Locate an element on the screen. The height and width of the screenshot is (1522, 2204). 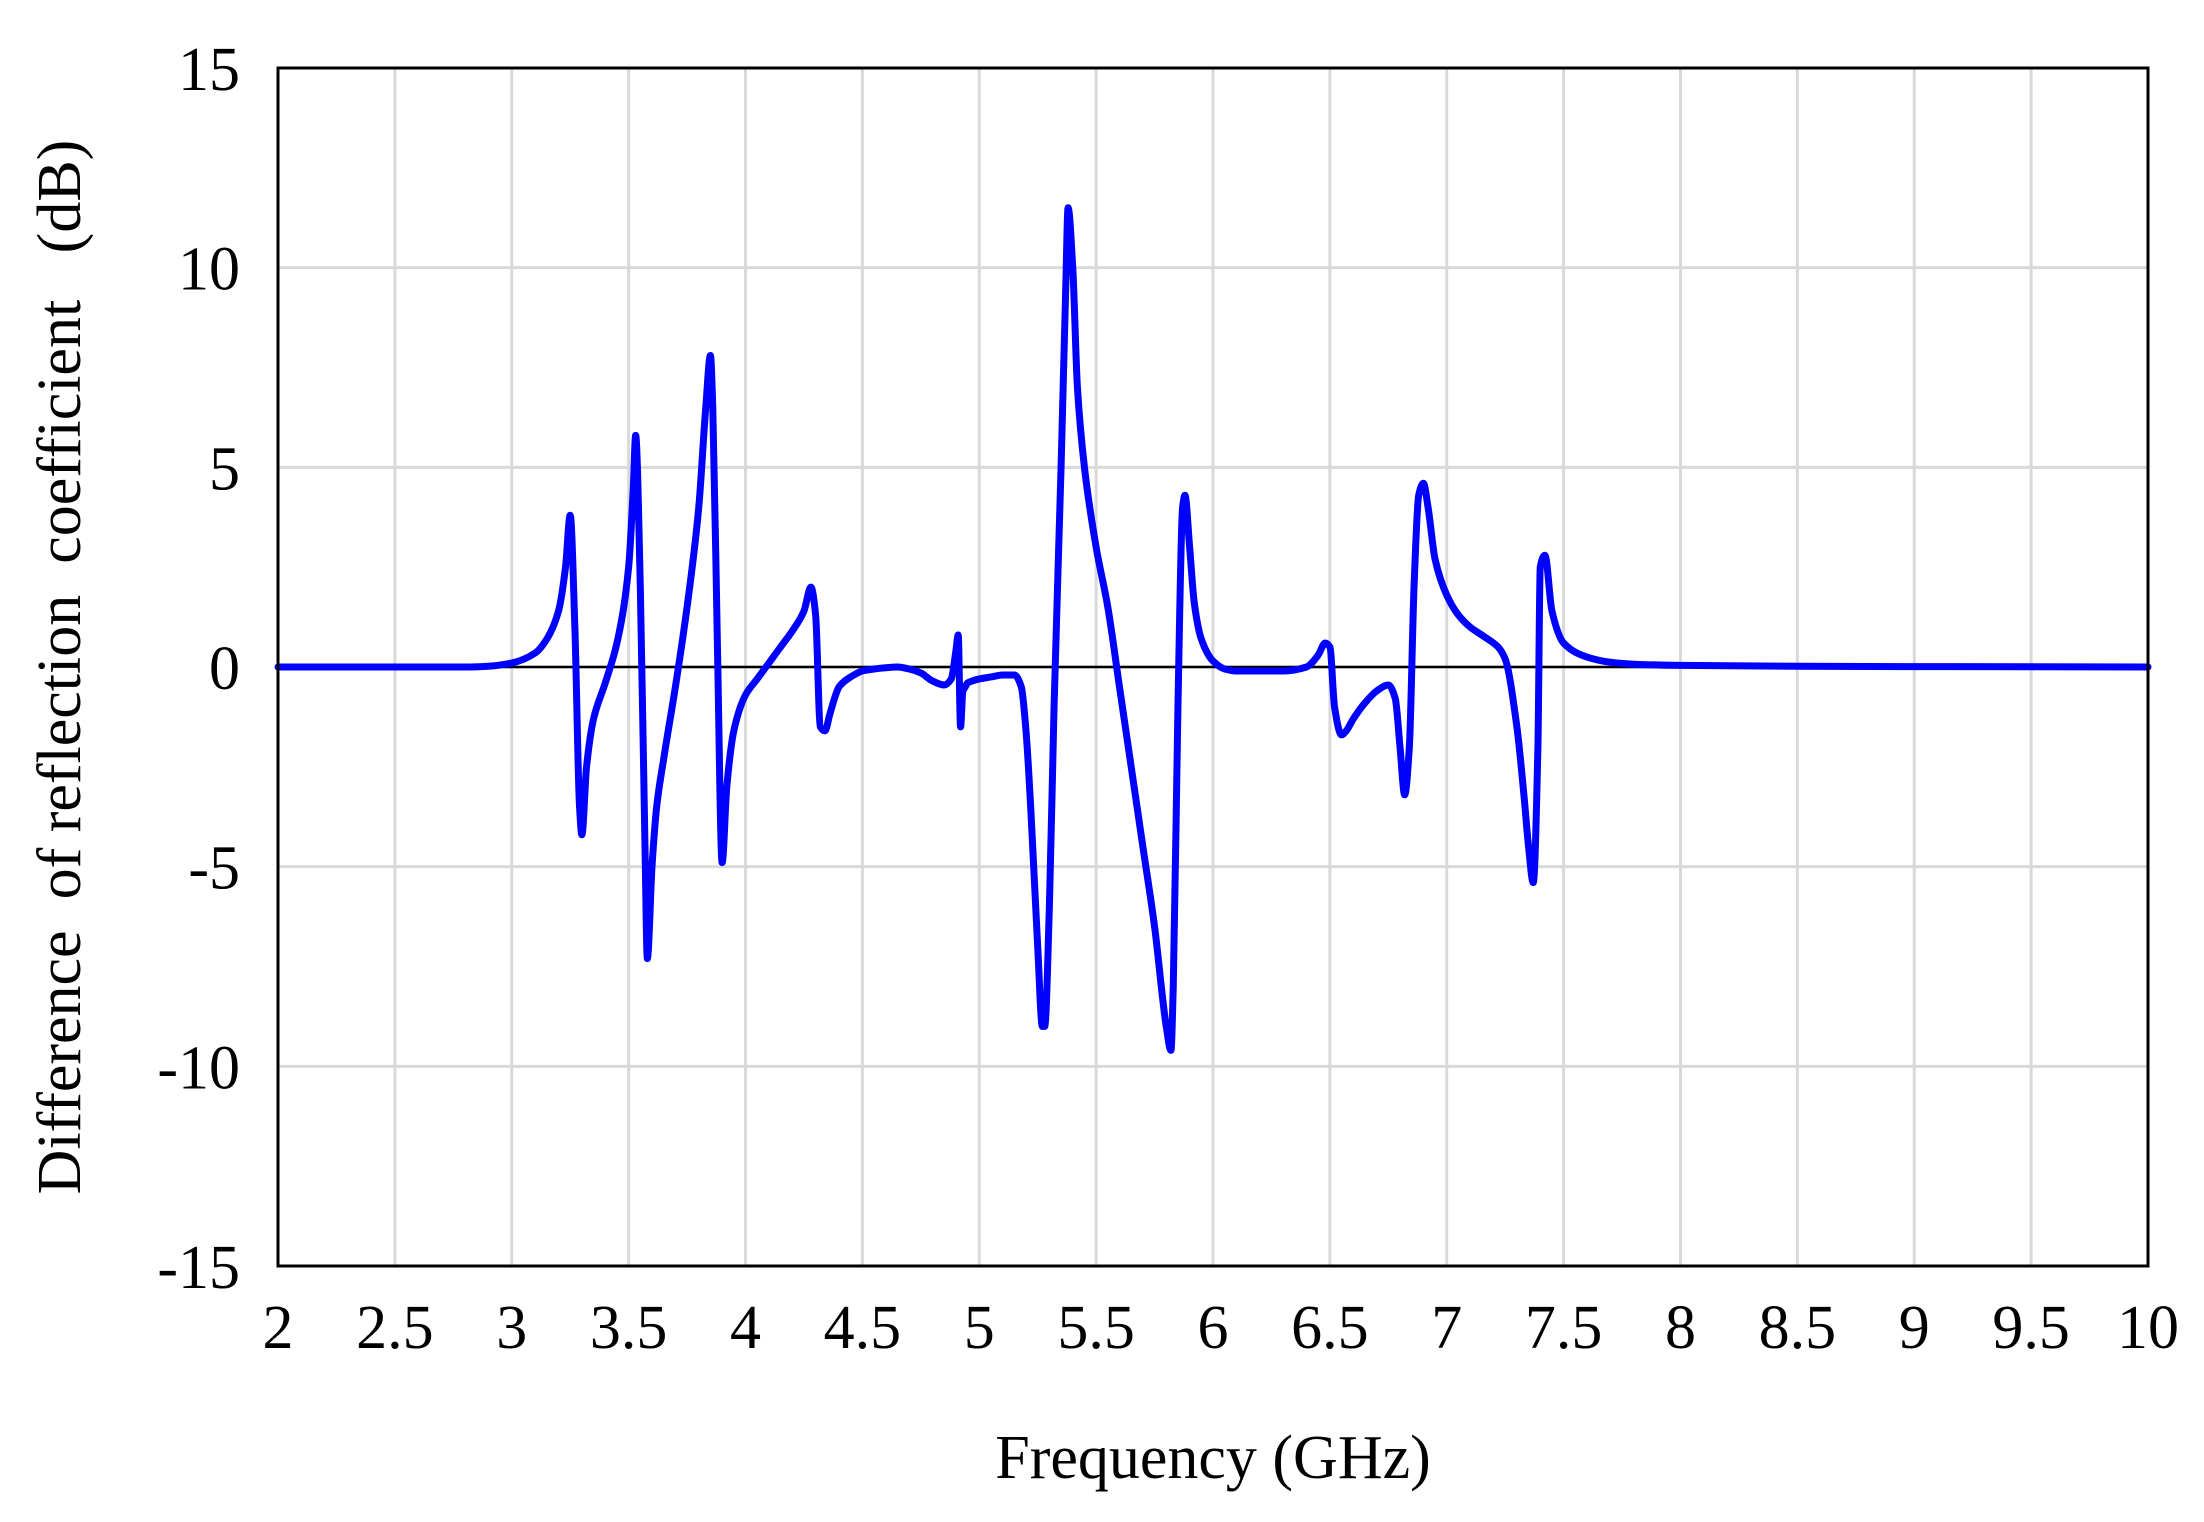
y-tick-label: 15 is located at coordinates (209, 70).